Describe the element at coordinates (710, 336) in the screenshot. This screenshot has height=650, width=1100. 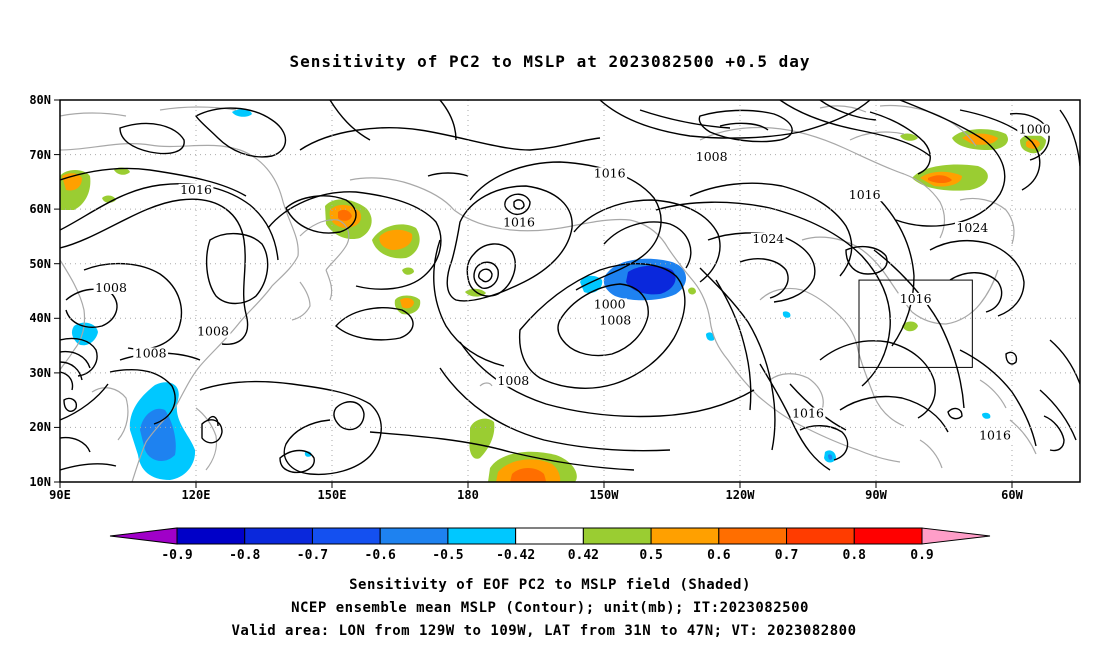
I see `shade-negative-sw-us` at that location.